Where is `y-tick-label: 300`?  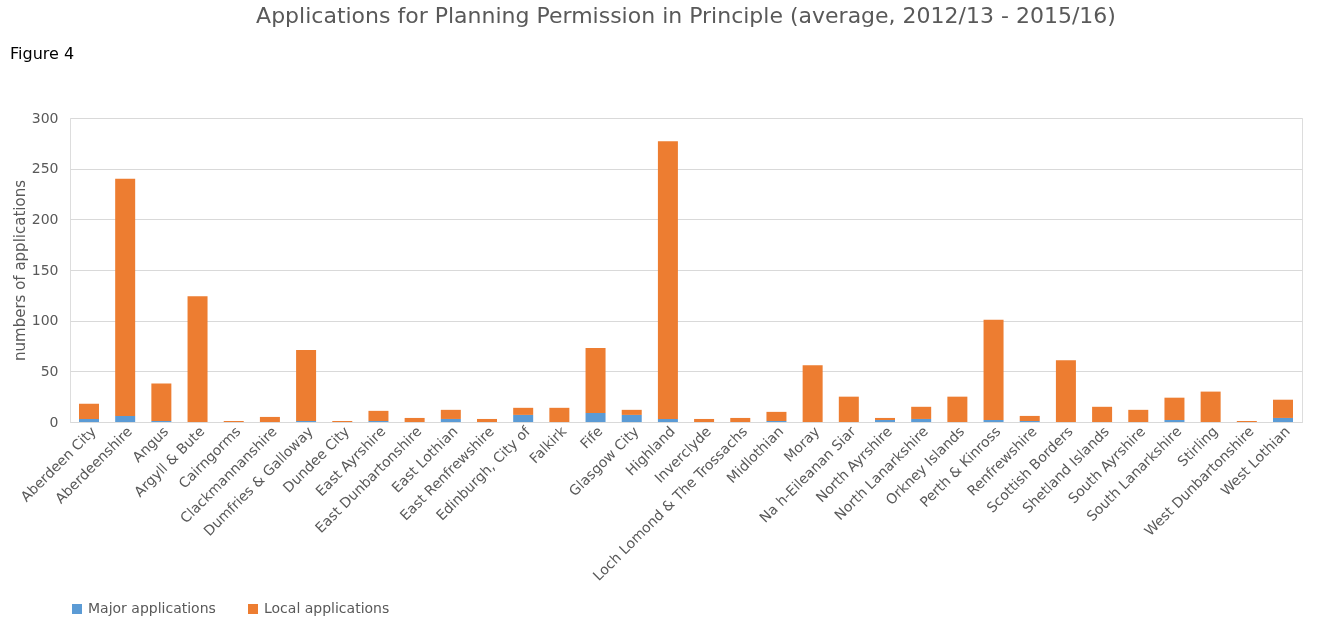 y-tick-label: 300 is located at coordinates (45, 117).